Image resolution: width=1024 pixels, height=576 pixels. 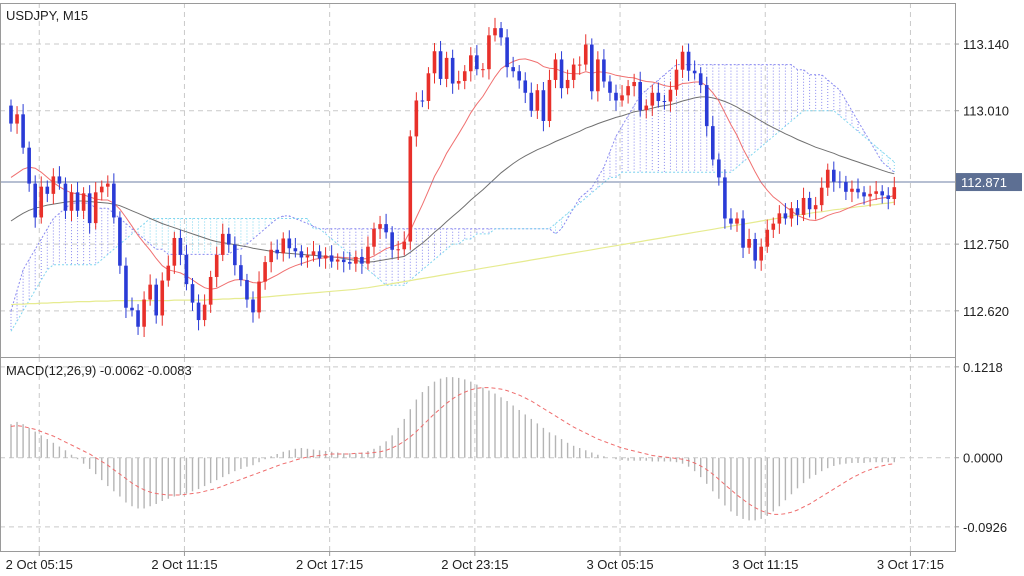 What do you see at coordinates (184, 564) in the screenshot?
I see `x-tick-label: 2 Oct 11:15` at bounding box center [184, 564].